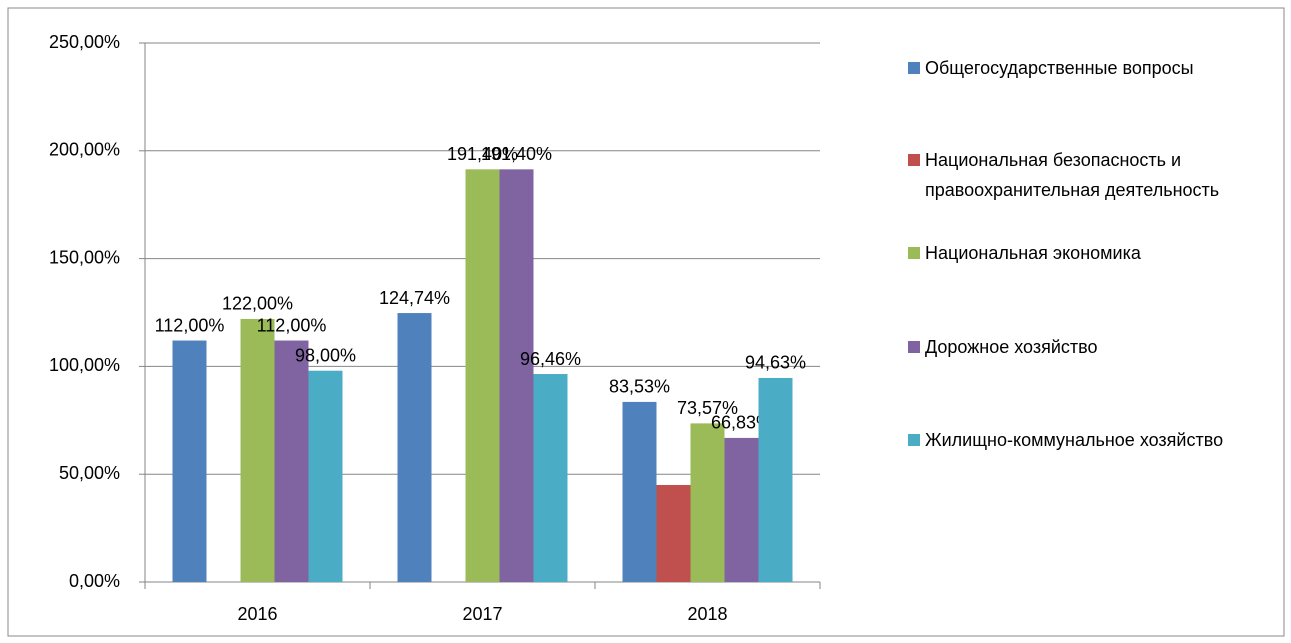  What do you see at coordinates (414, 298) in the screenshot?
I see `data-label: 124,74%` at bounding box center [414, 298].